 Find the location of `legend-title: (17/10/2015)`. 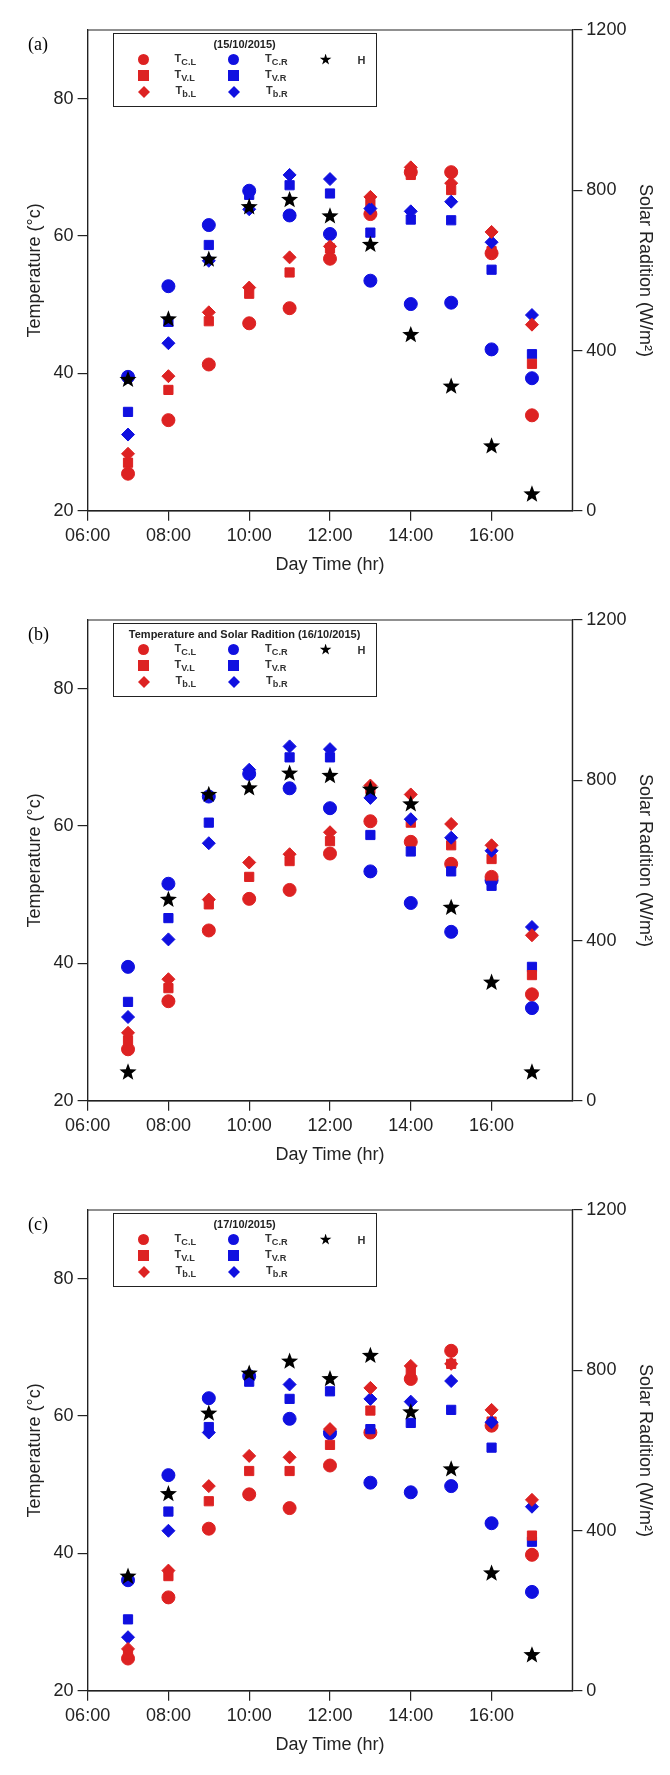

legend-title: (17/10/2015) is located at coordinates (244, 1224).